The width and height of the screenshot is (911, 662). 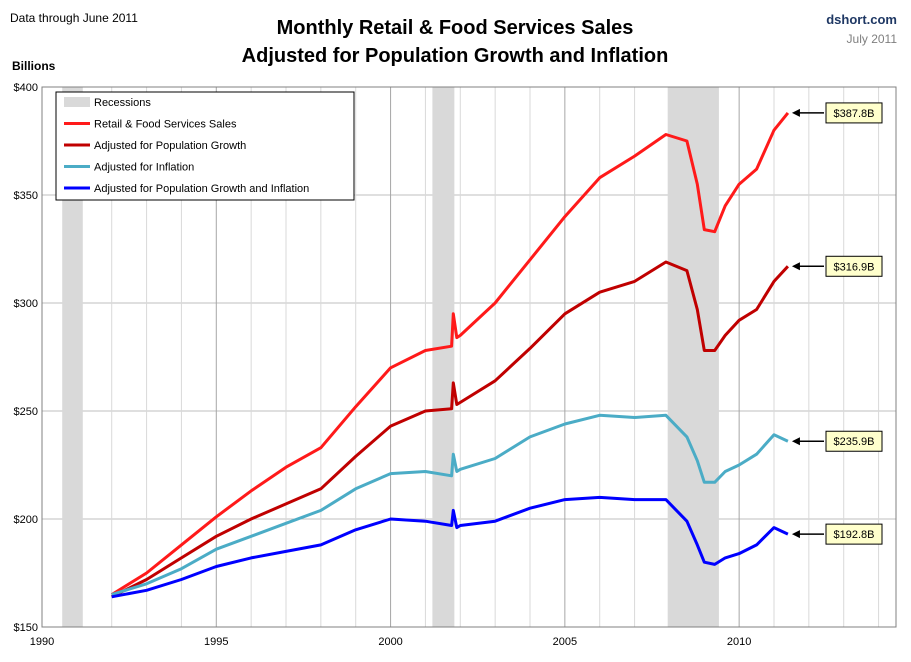 What do you see at coordinates (74, 18) in the screenshot?
I see `data-note: Data through June 2011` at bounding box center [74, 18].